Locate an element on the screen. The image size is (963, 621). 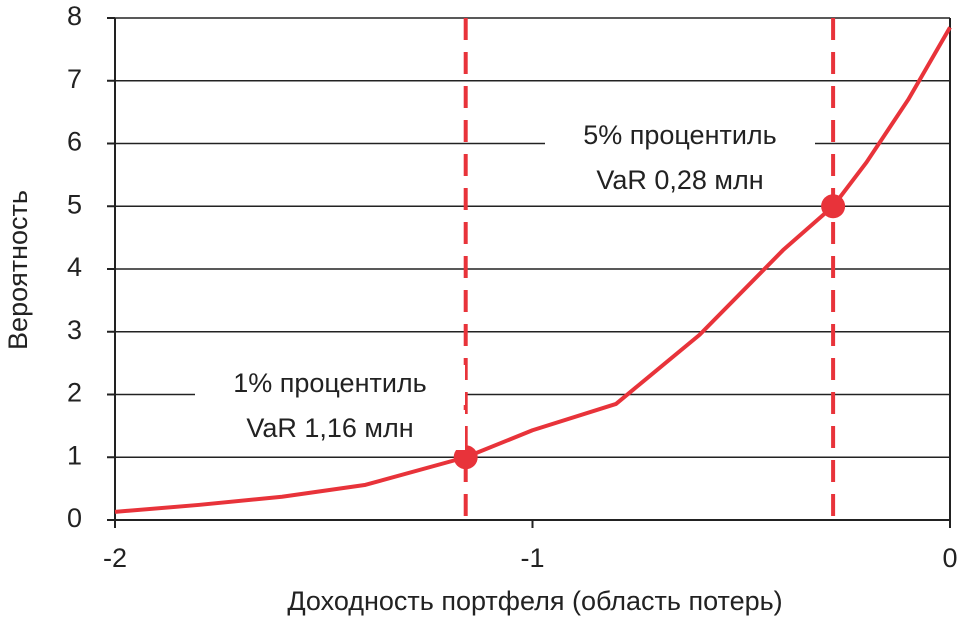
x-tick-label: 0 is located at coordinates (949, 558).